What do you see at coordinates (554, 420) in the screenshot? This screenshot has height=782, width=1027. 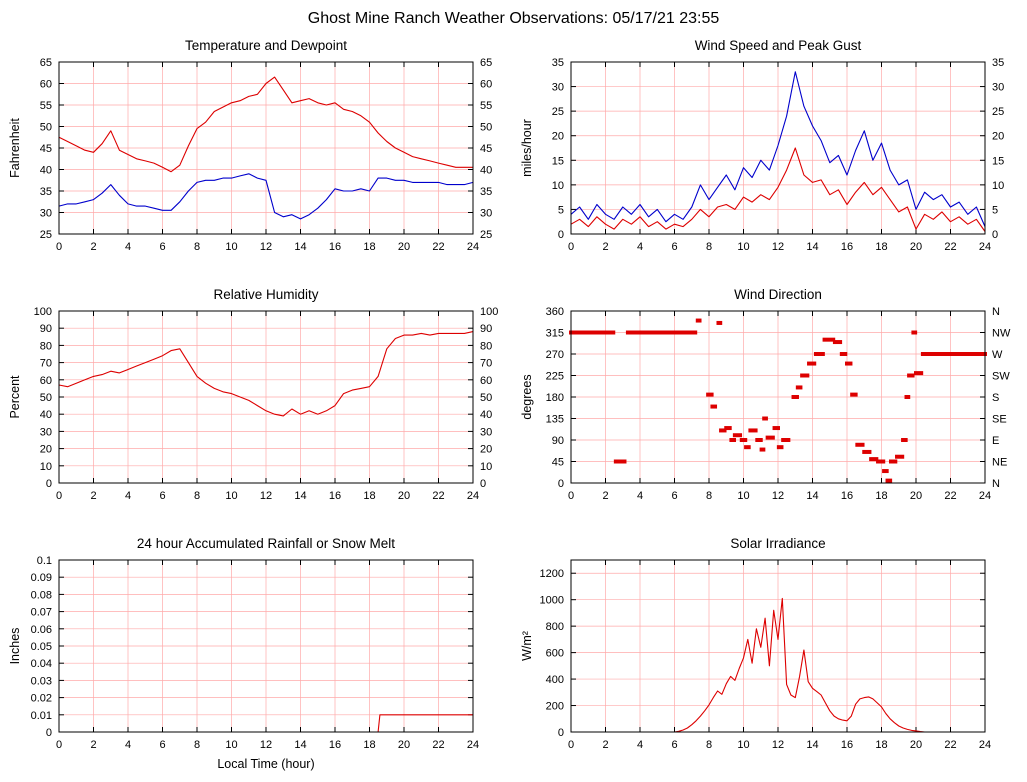 I see `svg-text: 135` at bounding box center [554, 420].